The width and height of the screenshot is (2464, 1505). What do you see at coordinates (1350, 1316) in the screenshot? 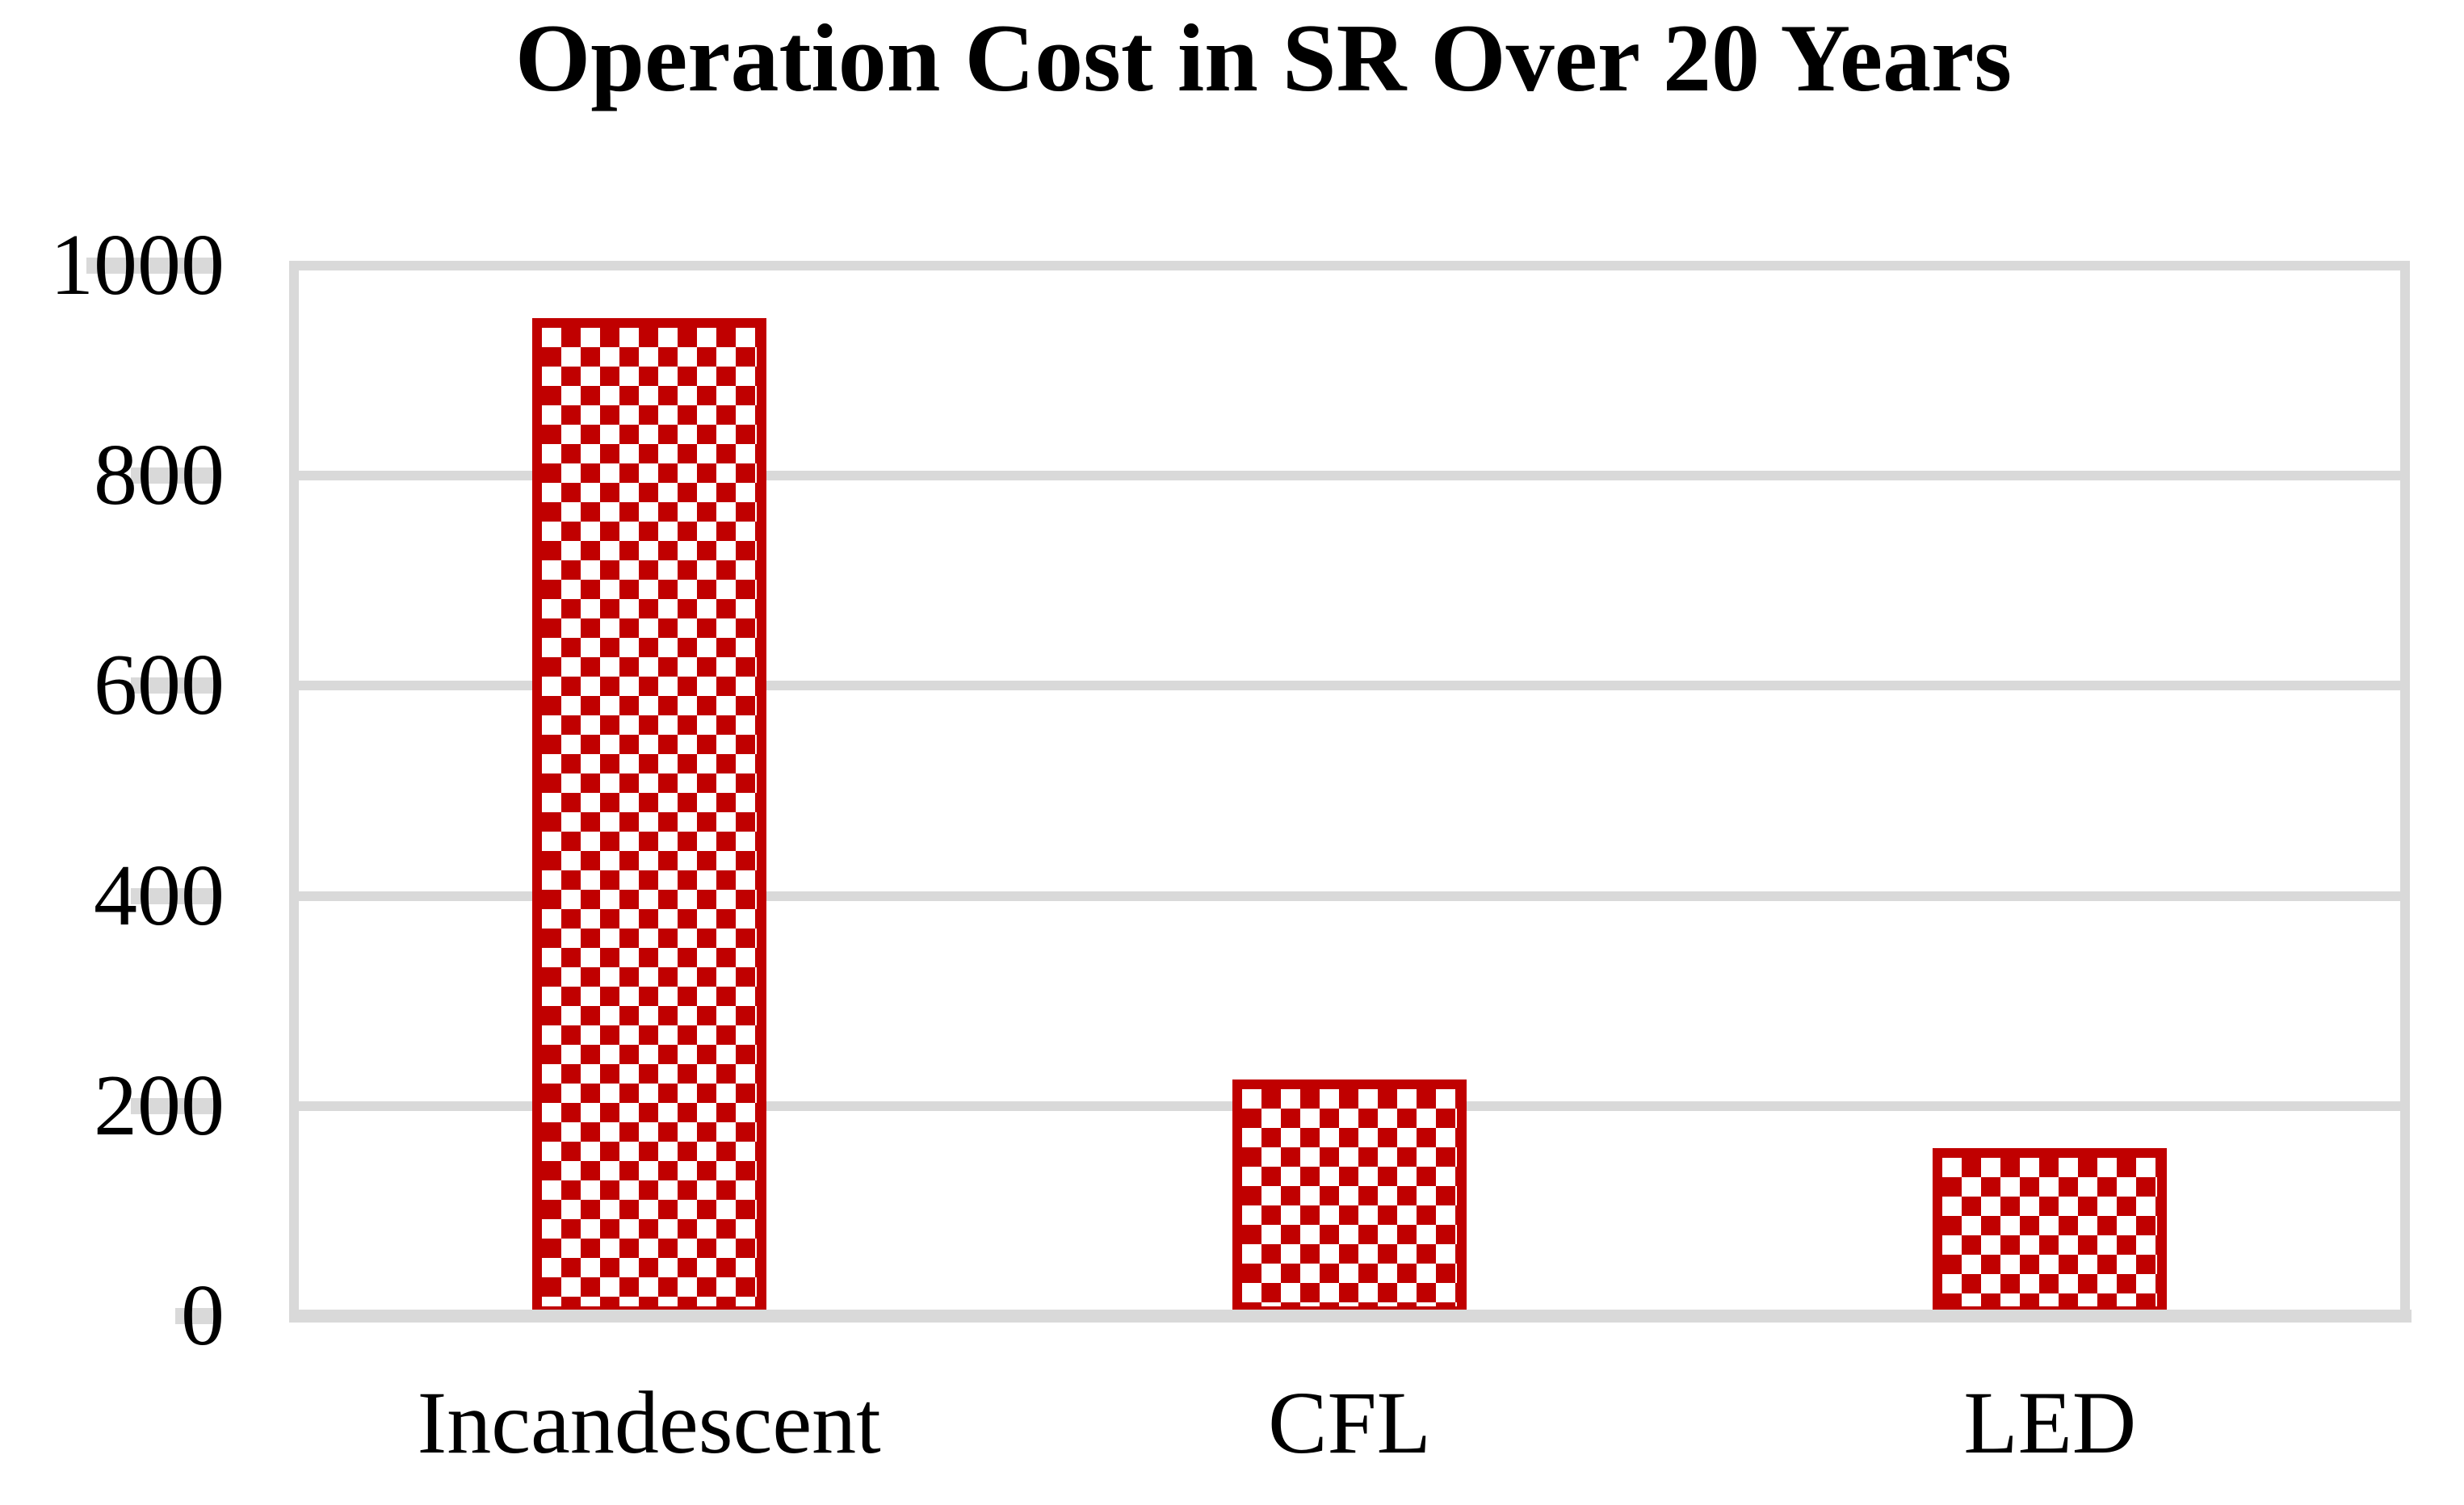
I see `x-axis-line` at bounding box center [1350, 1316].